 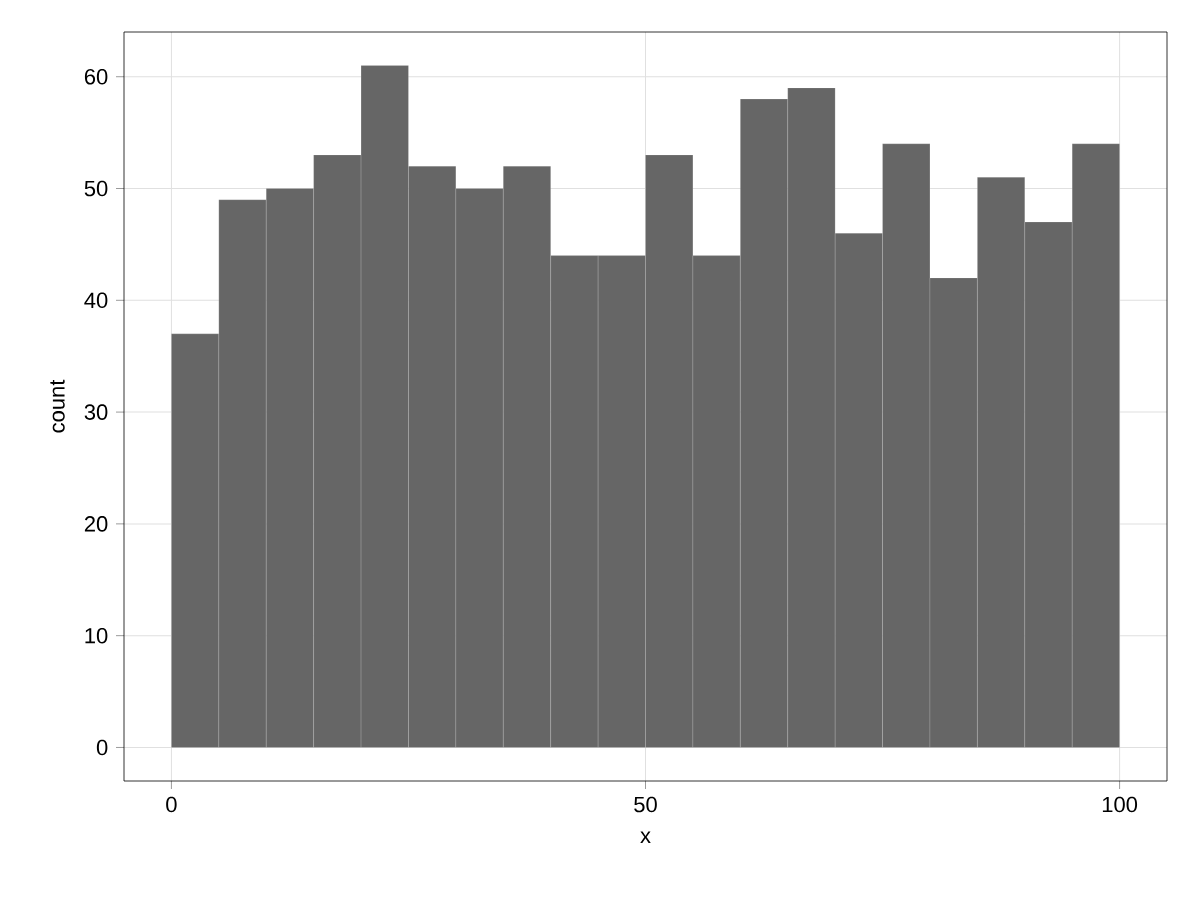 What do you see at coordinates (96, 188) in the screenshot?
I see `y-tick-label: 50` at bounding box center [96, 188].